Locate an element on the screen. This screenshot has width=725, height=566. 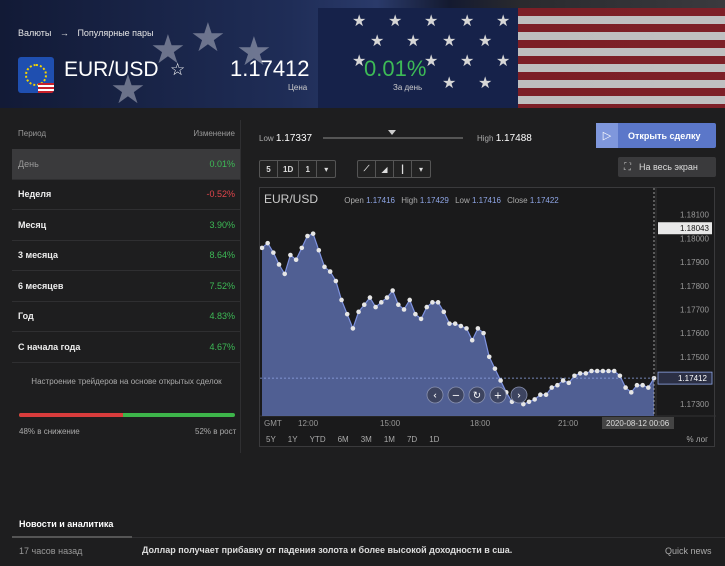
open-trade-button: ▷ Открыть сделку is located at coordinates (656, 135).